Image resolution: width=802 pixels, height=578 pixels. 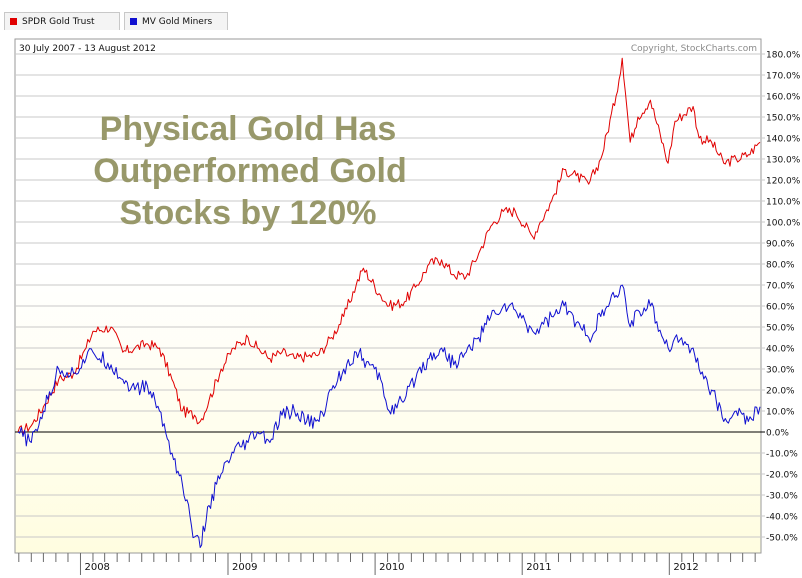 I want to click on legend-item-mv-gold-miners: MV Gold Miners, so click(x=176, y=21).